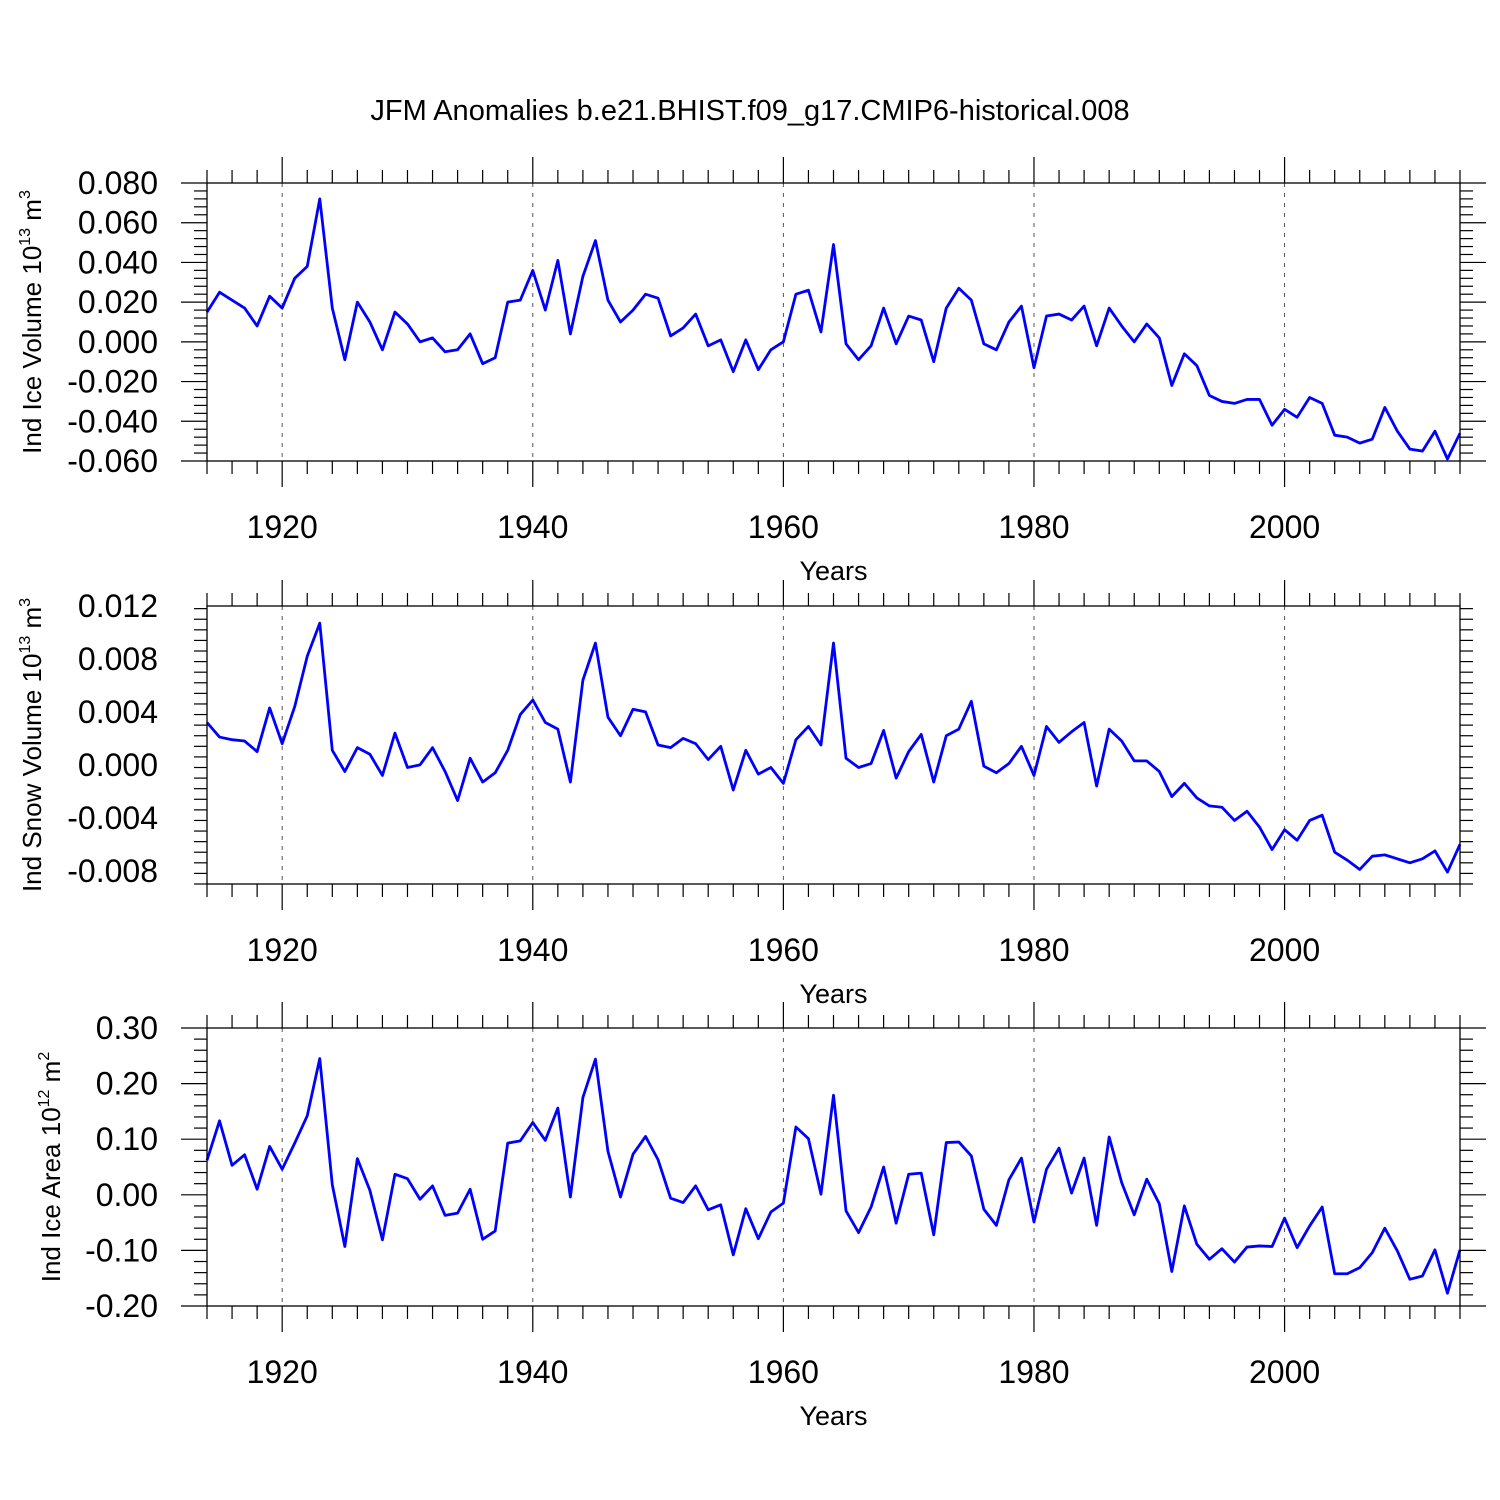 This screenshot has width=1500, height=1500. What do you see at coordinates (112, 382) in the screenshot?
I see `y-tick-label: -0.020` at bounding box center [112, 382].